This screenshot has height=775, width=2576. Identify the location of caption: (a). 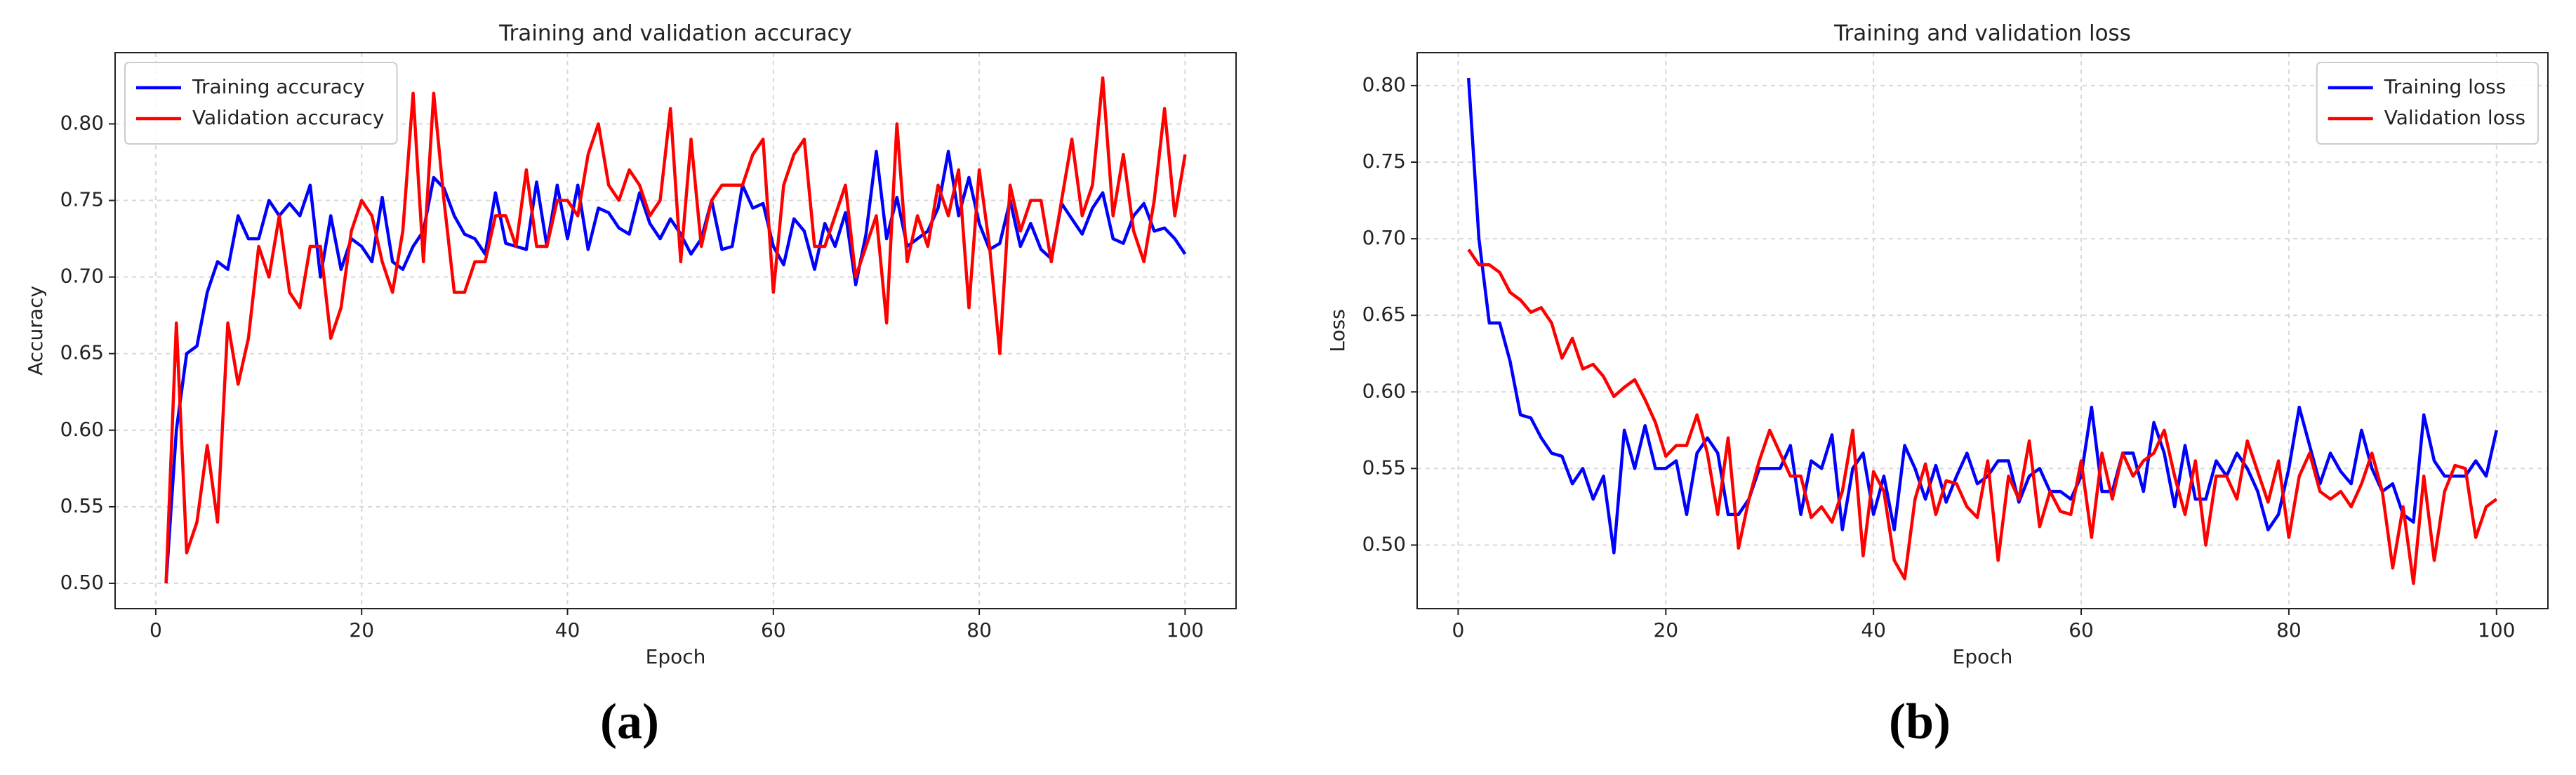
(630, 722).